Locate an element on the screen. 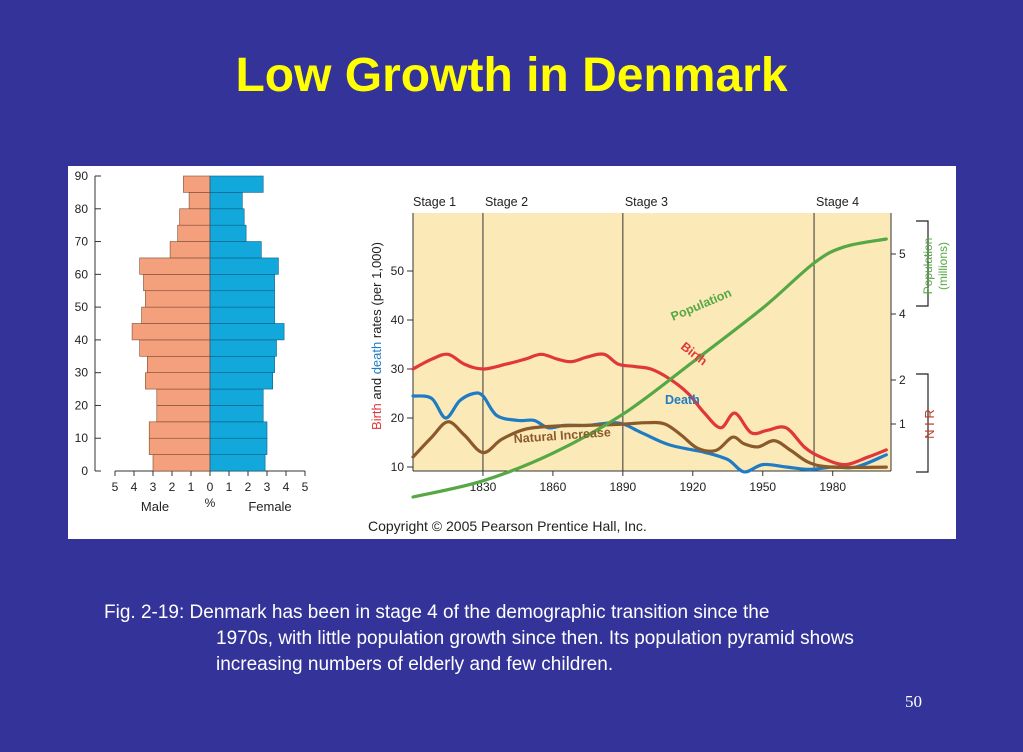 The width and height of the screenshot is (1023, 752). natural-increase-line is located at coordinates (649, 445).